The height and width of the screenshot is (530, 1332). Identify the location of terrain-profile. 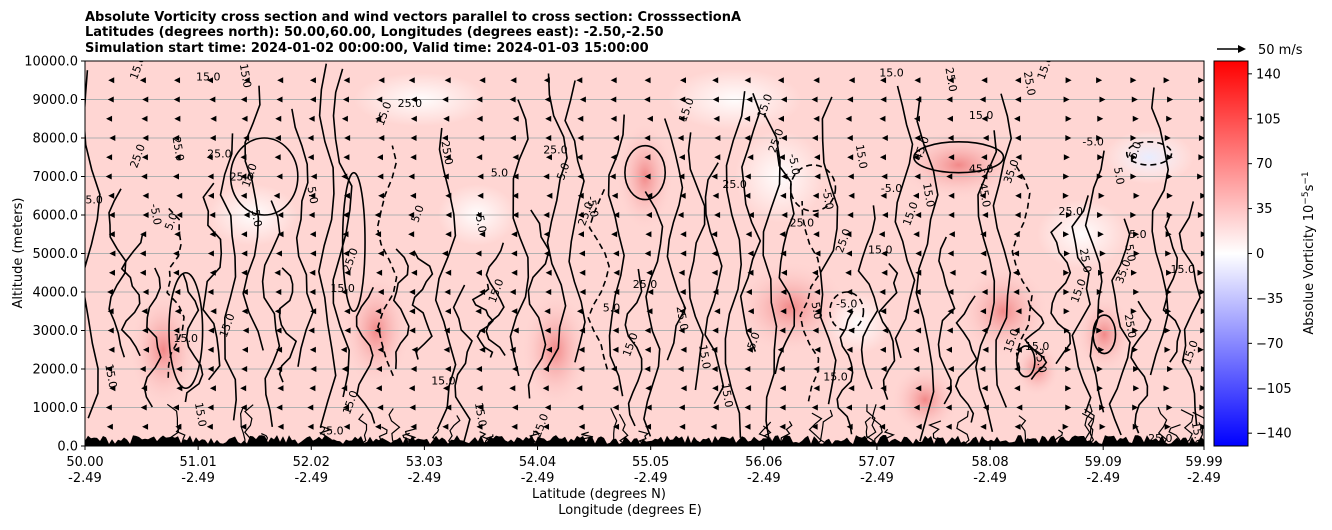
(644, 440).